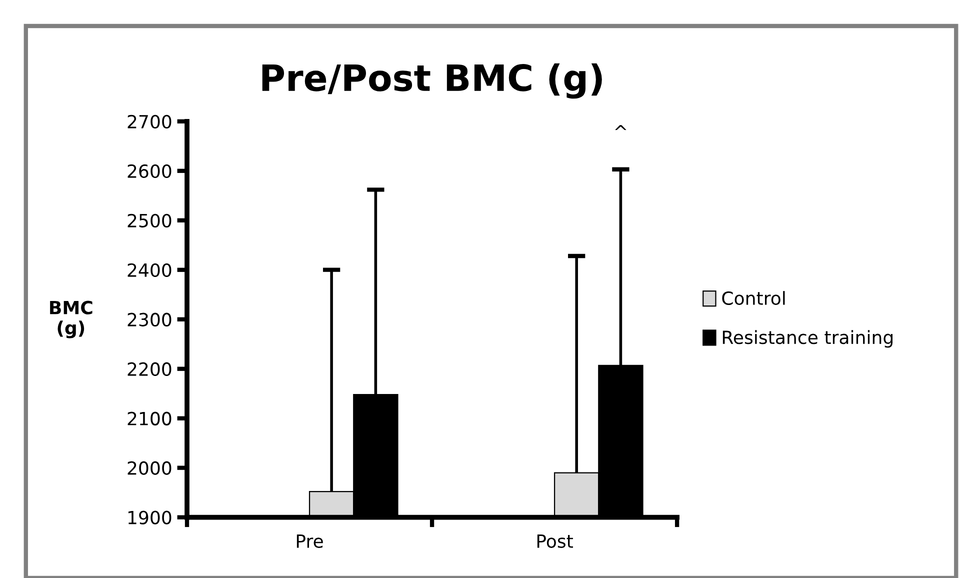  I want to click on y-tick-label: 2700, so click(150, 121).